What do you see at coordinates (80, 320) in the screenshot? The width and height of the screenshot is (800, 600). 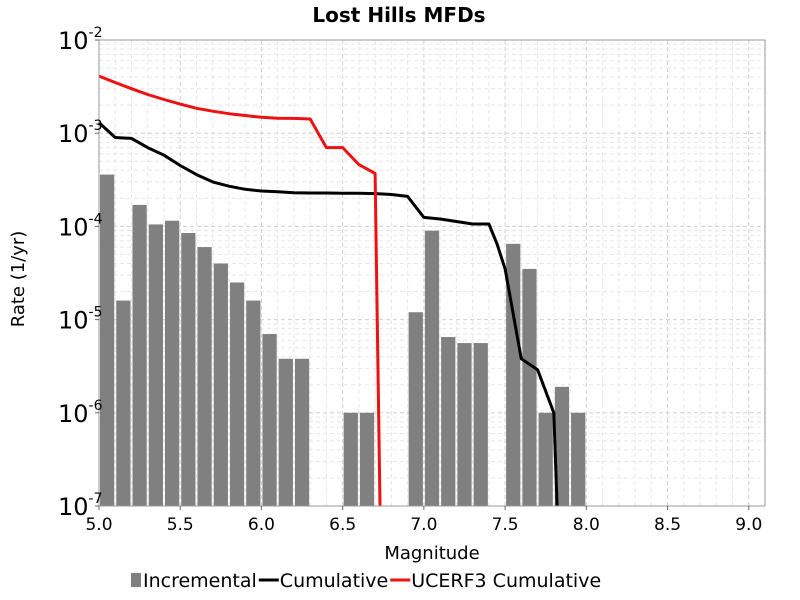 I see `y-tick-label: 10⁻⁵` at bounding box center [80, 320].